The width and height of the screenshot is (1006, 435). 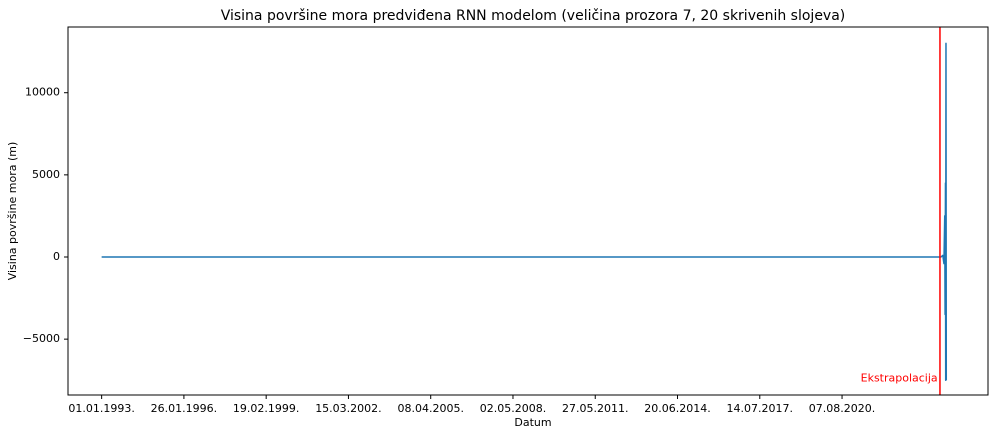 What do you see at coordinates (42, 92) in the screenshot?
I see `y-tick-label: 10000` at bounding box center [42, 92].